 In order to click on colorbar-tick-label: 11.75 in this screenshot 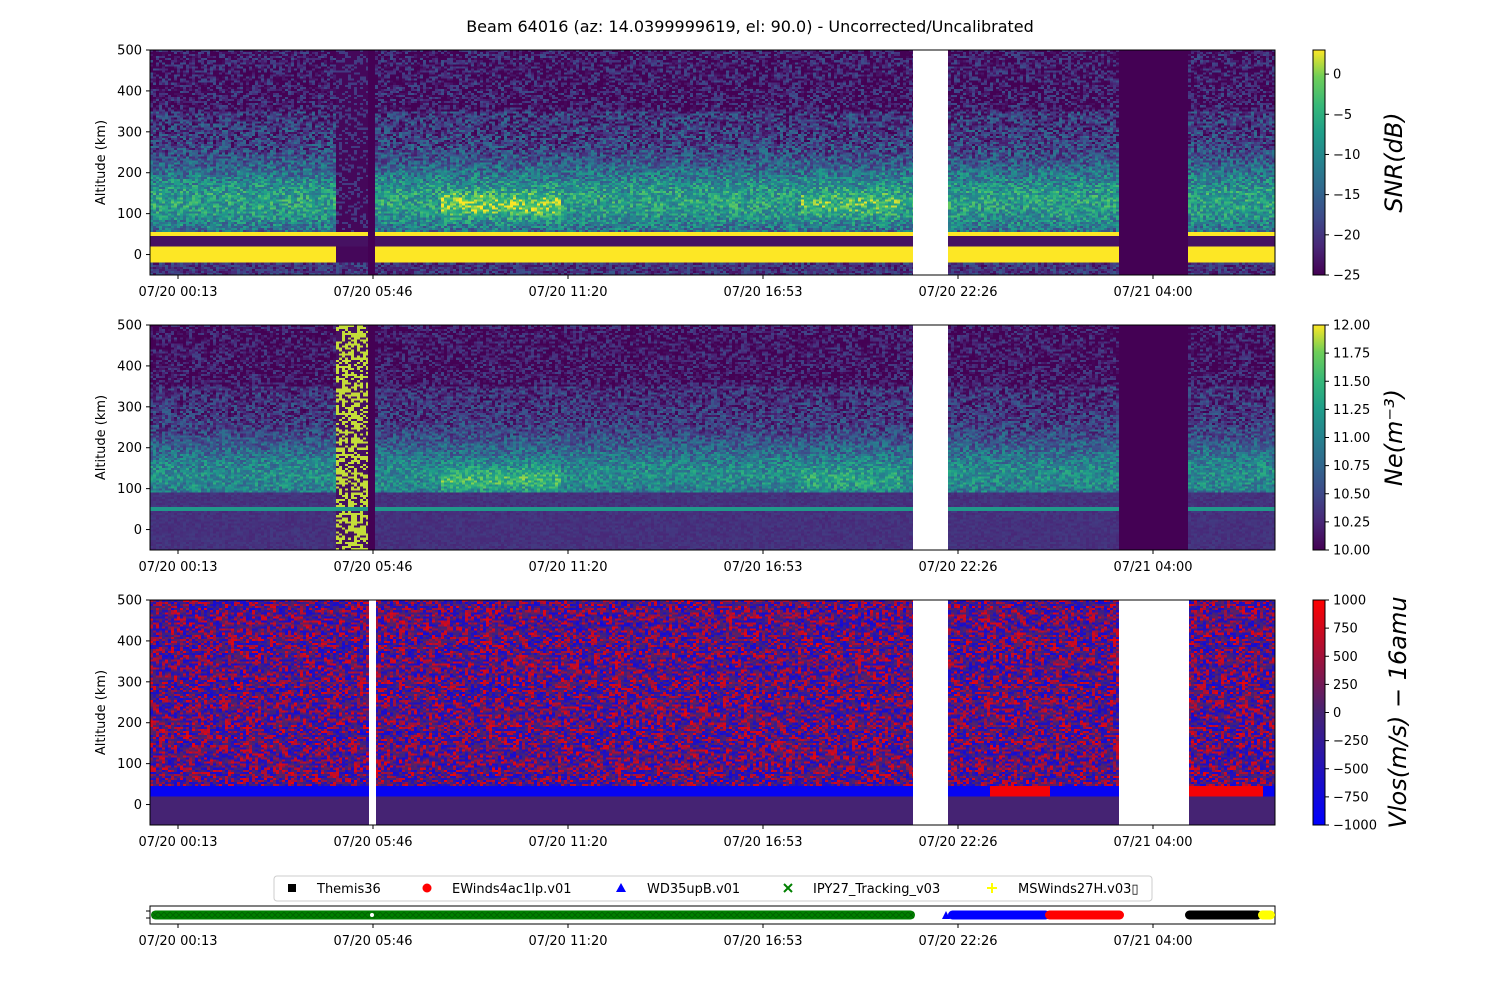, I will do `click(1351, 354)`.